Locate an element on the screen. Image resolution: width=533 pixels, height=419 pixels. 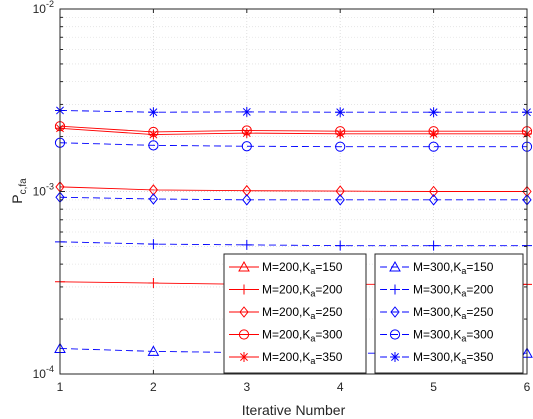
legend-label: M=200,Ka=200 is located at coordinates (302, 291).